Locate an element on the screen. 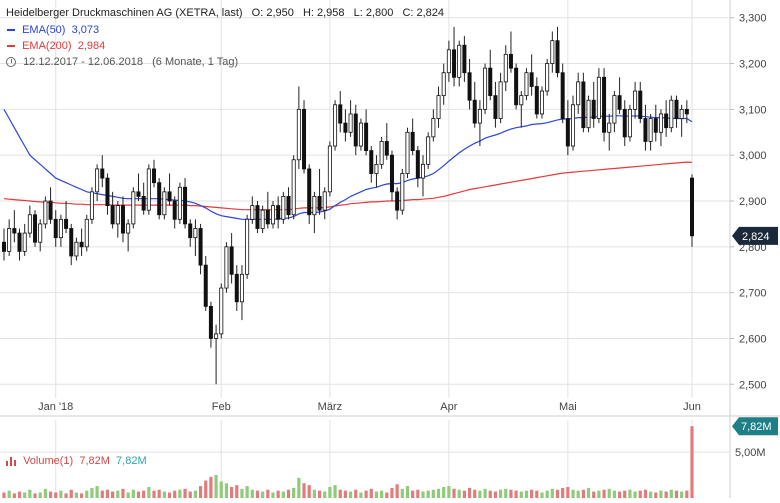 The height and width of the screenshot is (503, 780). volume-badge is located at coordinates (755, 426).